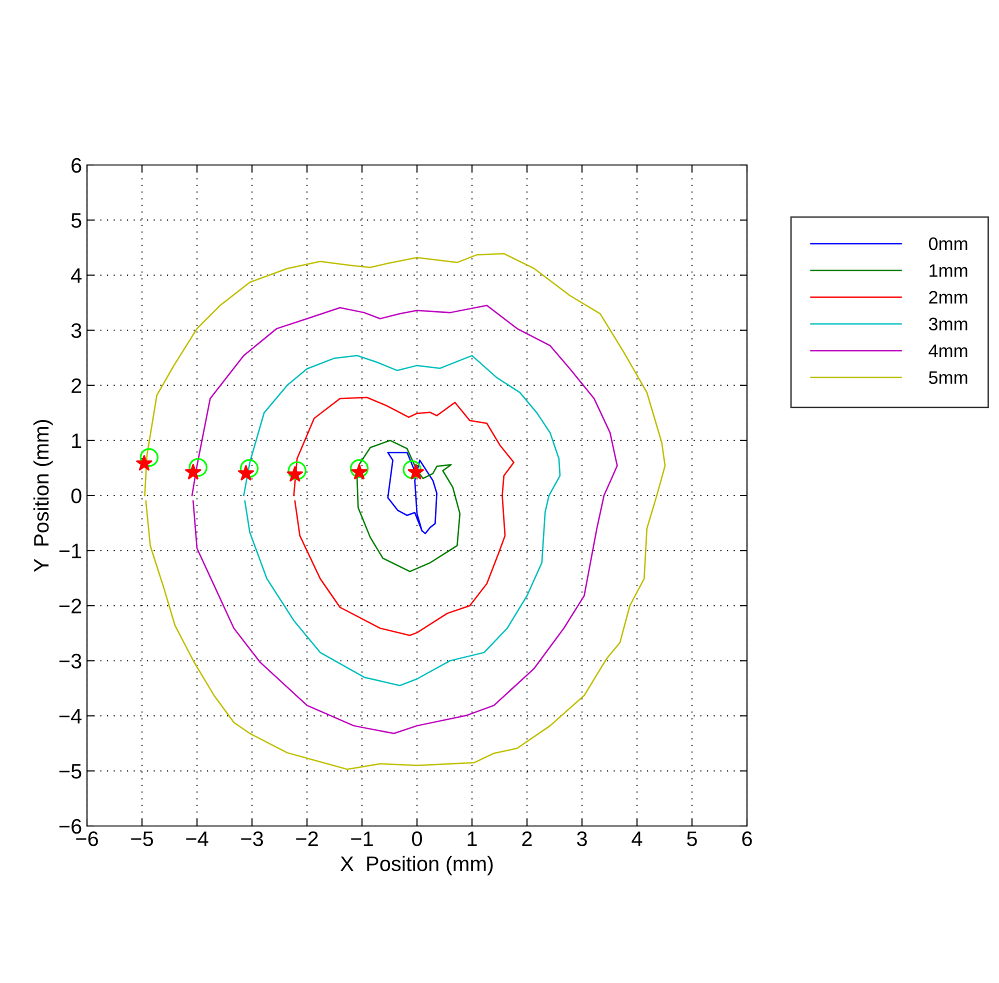 Image resolution: width=999 pixels, height=983 pixels. What do you see at coordinates (948, 243) in the screenshot?
I see `legend-label: 0mm` at bounding box center [948, 243].